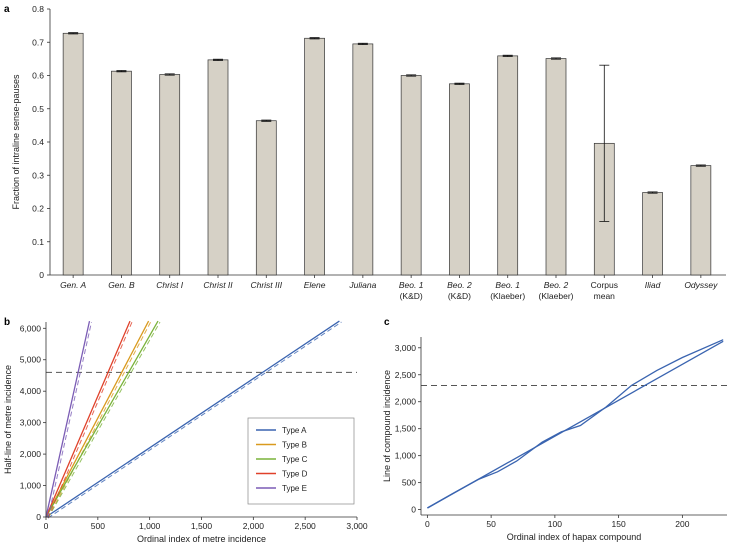  What do you see at coordinates (406, 456) in the screenshot?
I see `c-y-tick-label: 1,000` at bounding box center [406, 456].